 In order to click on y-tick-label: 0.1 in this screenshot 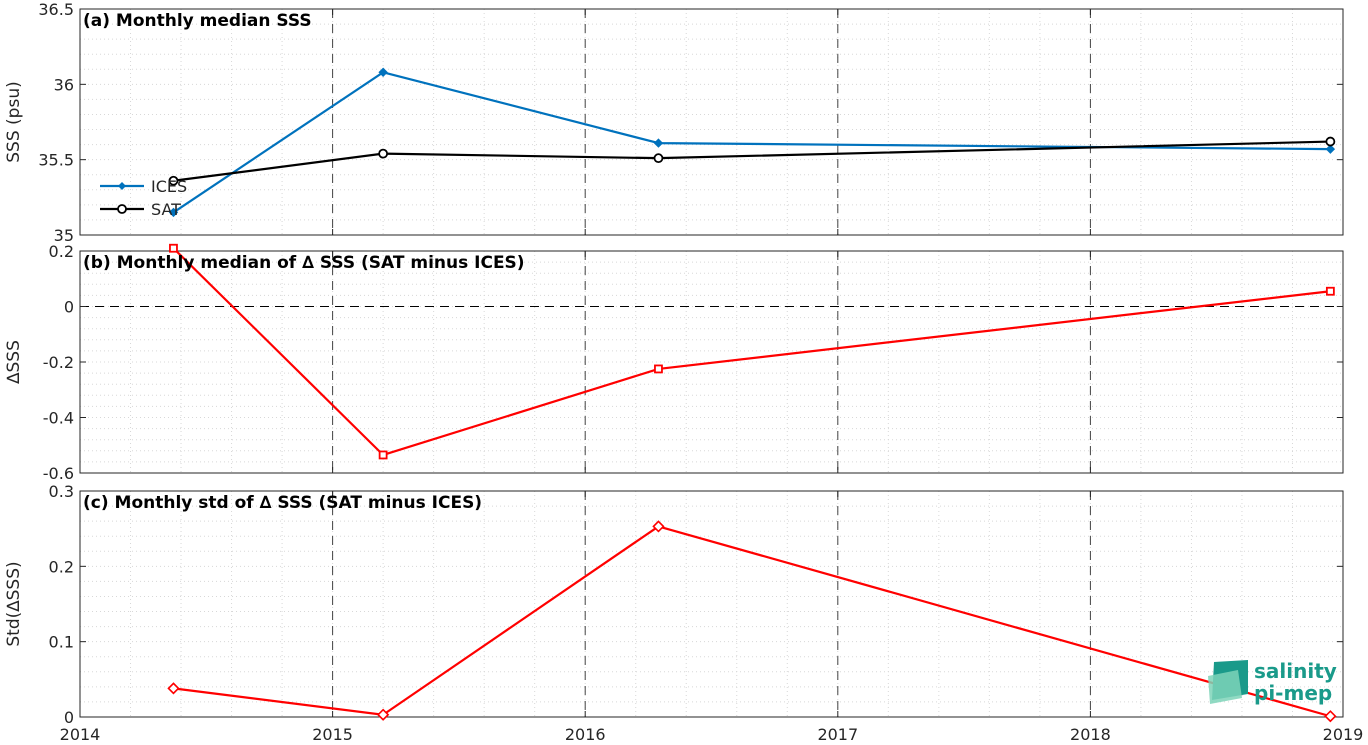, I will do `click(61, 642)`.